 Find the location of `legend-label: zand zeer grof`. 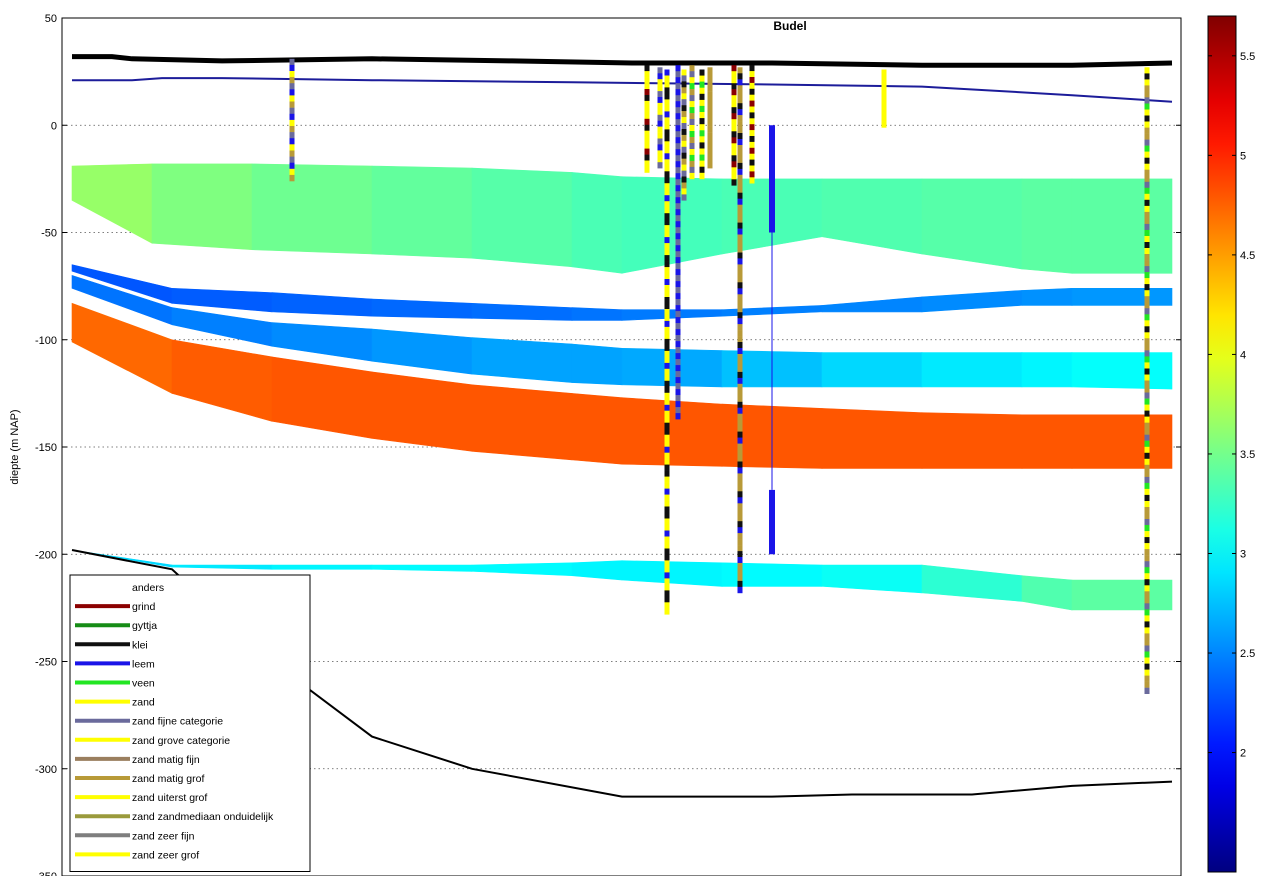

legend-label: zand zeer grof is located at coordinates (165, 855).